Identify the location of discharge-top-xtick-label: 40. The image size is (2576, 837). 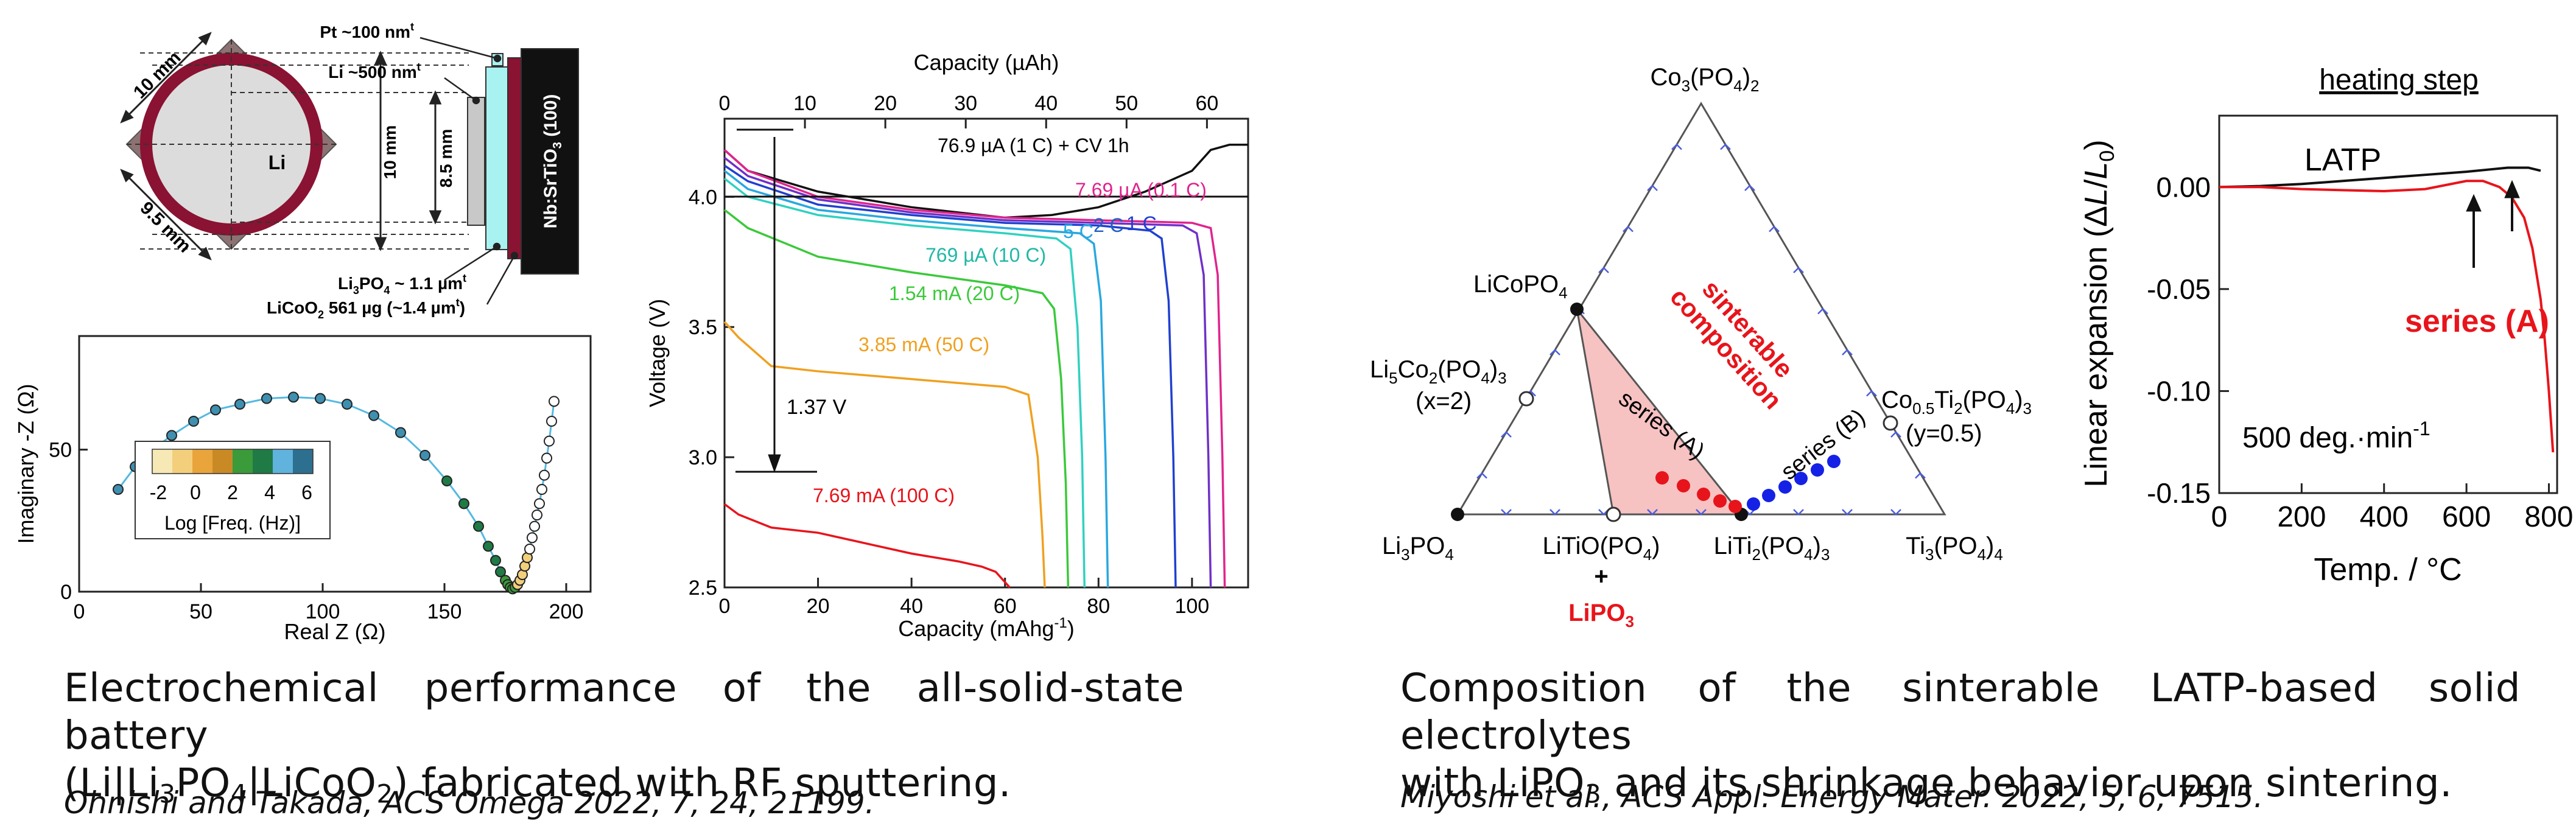
(1046, 103).